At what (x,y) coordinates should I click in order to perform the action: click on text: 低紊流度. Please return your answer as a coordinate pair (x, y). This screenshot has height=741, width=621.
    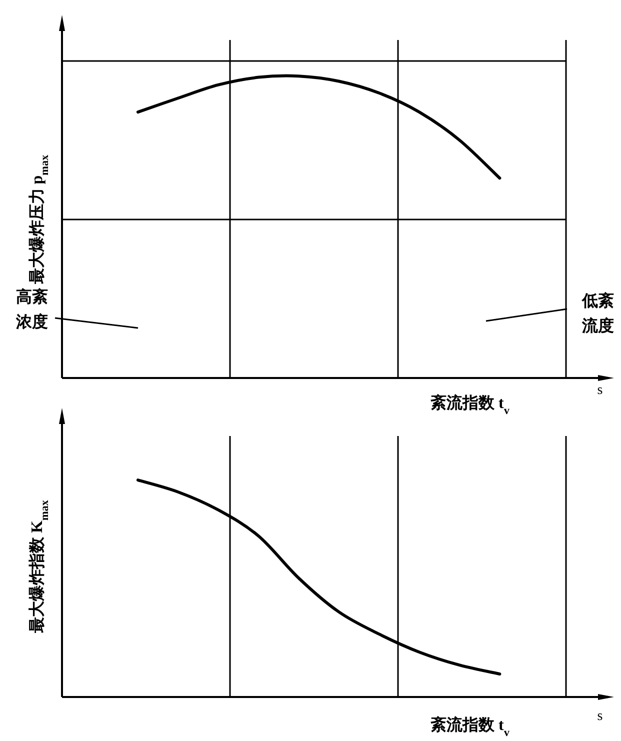
    Looking at the image, I should click on (597, 313).